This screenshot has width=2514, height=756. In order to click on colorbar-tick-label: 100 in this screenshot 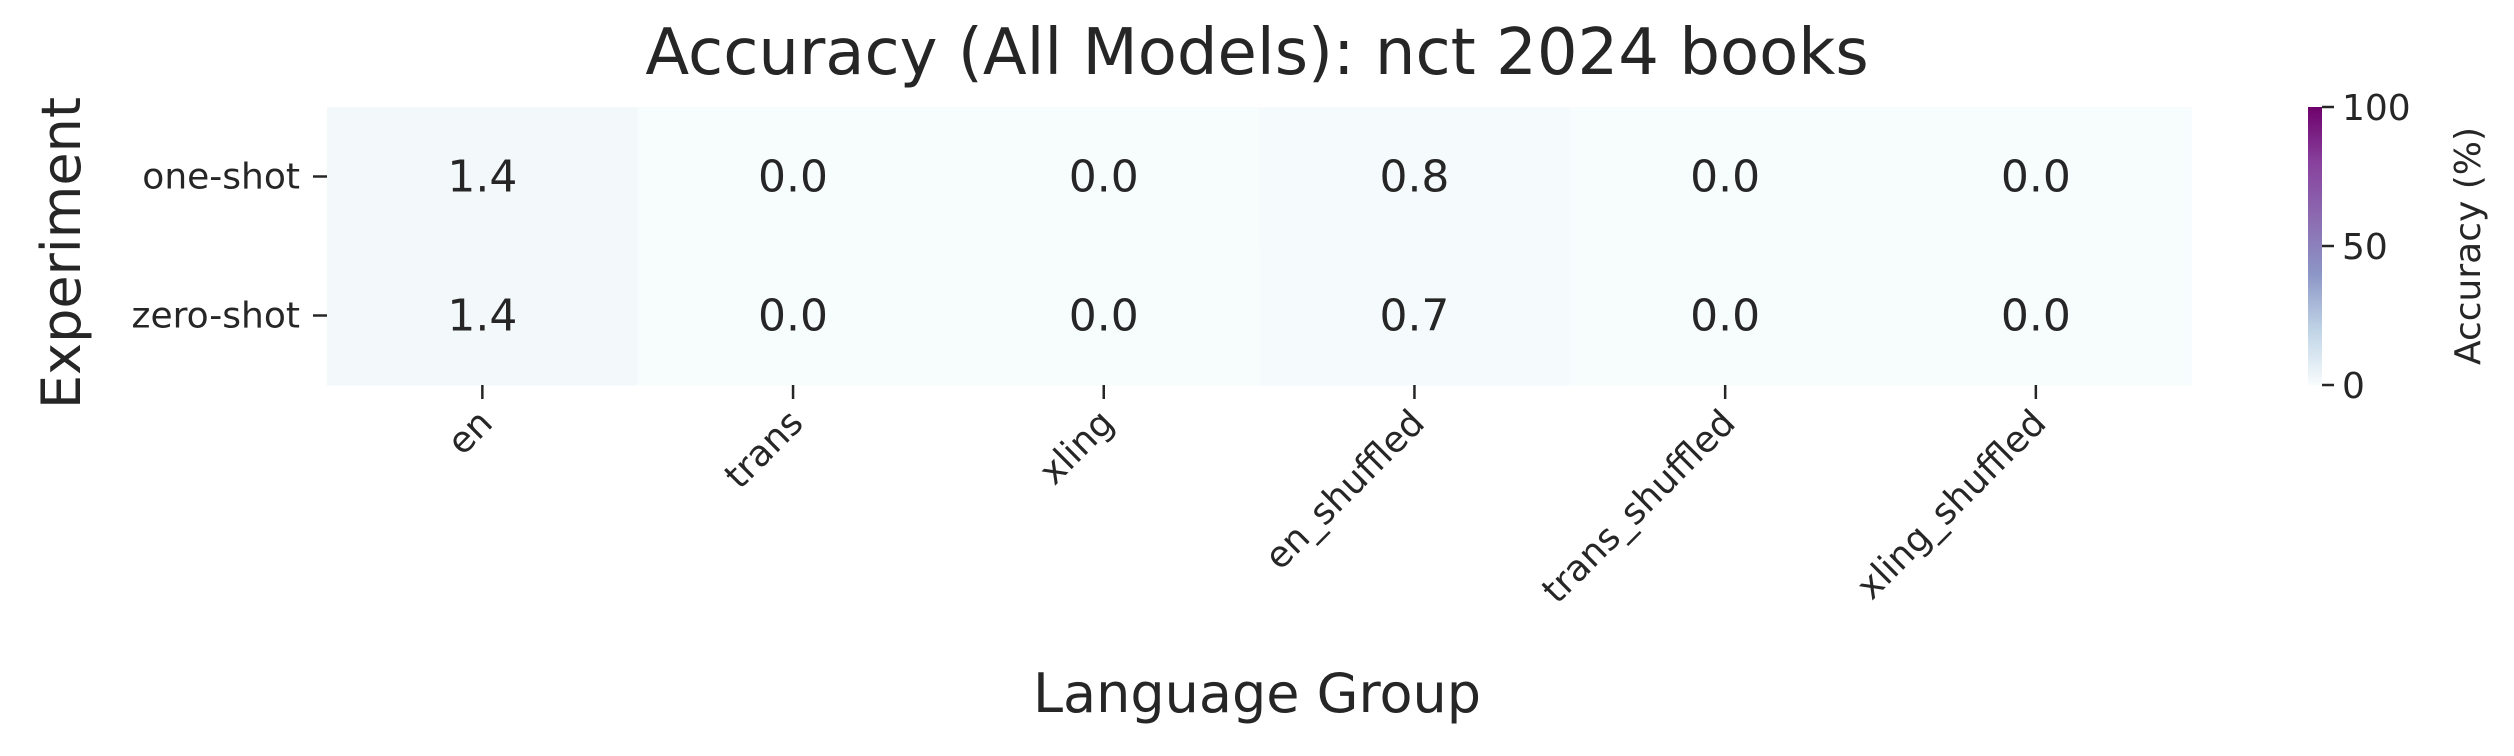, I will do `click(2376, 108)`.